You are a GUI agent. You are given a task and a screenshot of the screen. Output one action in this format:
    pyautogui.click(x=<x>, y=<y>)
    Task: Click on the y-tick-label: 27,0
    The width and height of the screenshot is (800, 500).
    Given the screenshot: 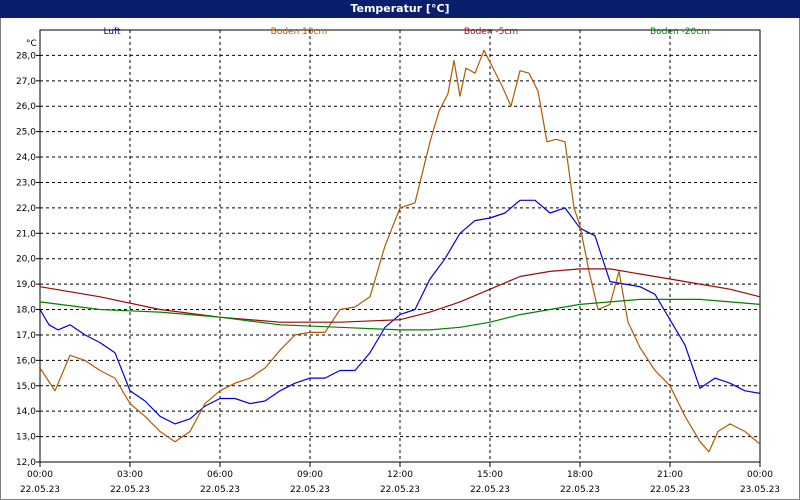 What is the action you would take?
    pyautogui.click(x=26, y=82)
    